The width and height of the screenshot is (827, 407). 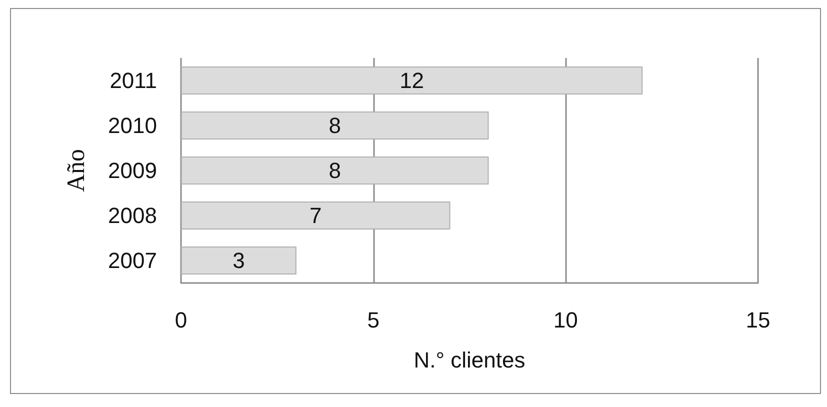 What do you see at coordinates (470, 360) in the screenshot?
I see `x-axis-title: N.° clientes` at bounding box center [470, 360].